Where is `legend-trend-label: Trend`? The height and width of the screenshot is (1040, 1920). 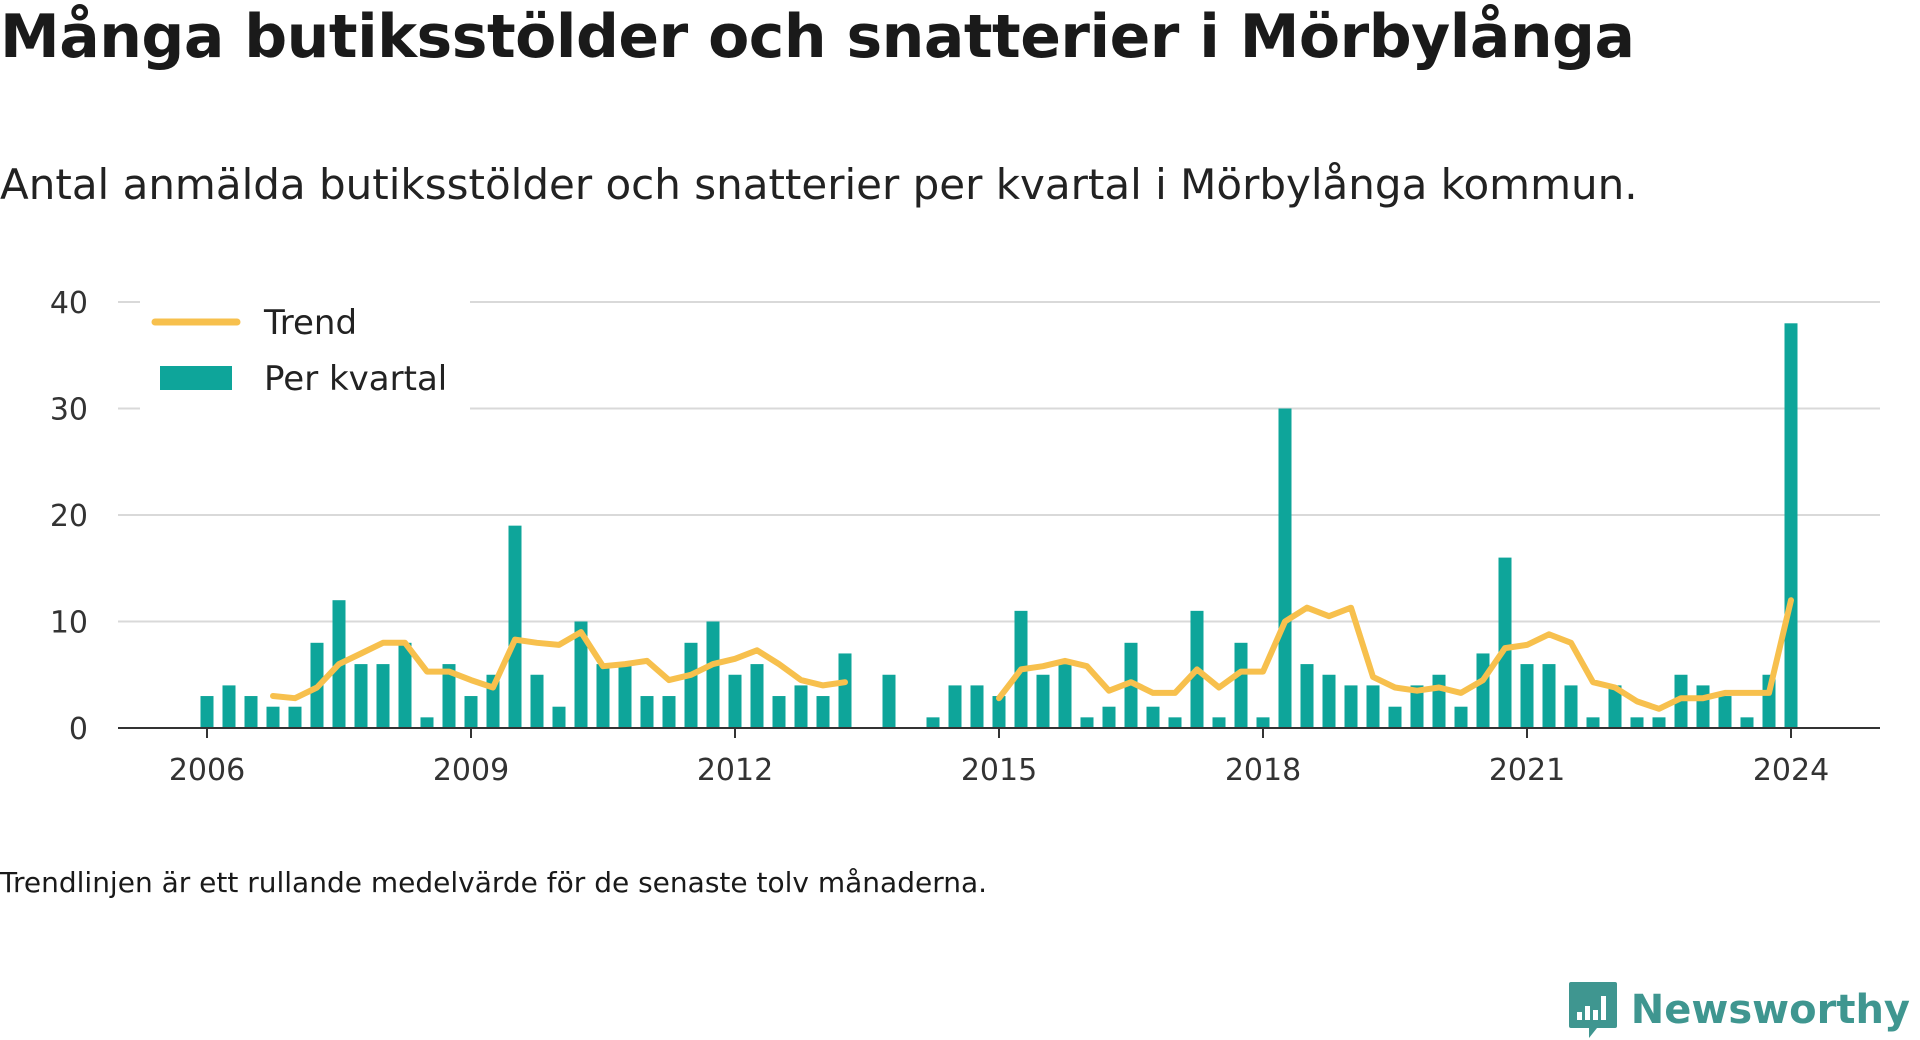 legend-trend-label: Trend is located at coordinates (310, 323).